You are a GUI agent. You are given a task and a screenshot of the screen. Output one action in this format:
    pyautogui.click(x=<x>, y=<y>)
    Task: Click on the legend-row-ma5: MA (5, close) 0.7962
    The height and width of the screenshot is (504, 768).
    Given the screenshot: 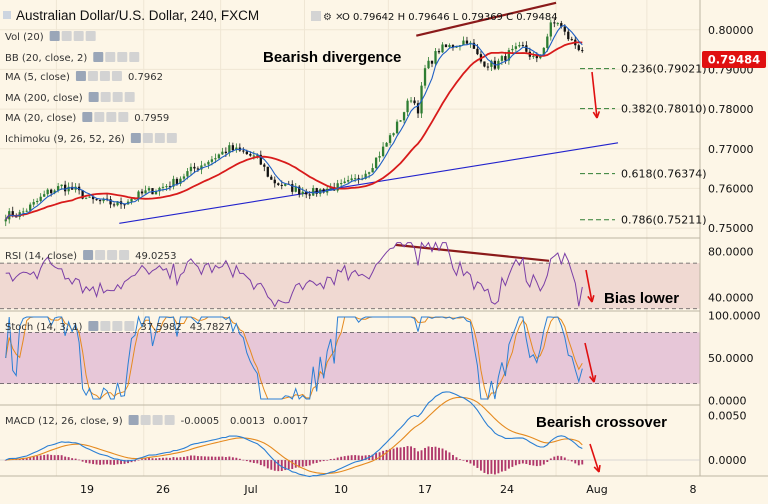 What is the action you would take?
    pyautogui.click(x=84, y=77)
    